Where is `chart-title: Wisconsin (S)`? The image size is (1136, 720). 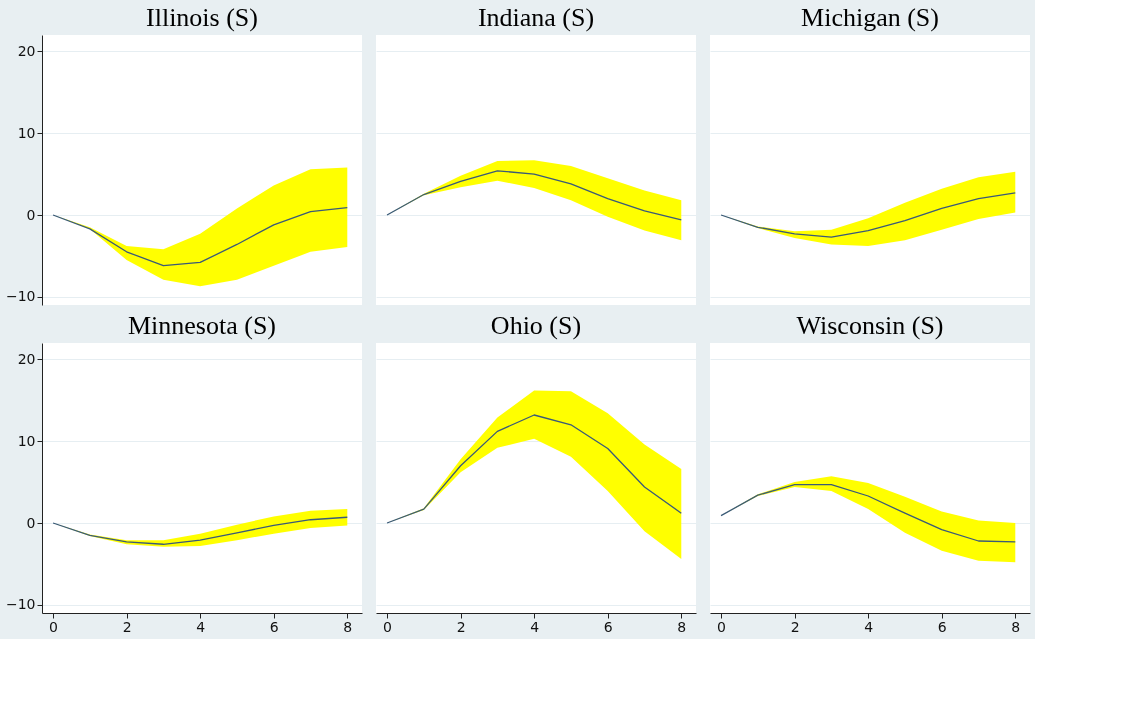 chart-title: Wisconsin (S) is located at coordinates (870, 325).